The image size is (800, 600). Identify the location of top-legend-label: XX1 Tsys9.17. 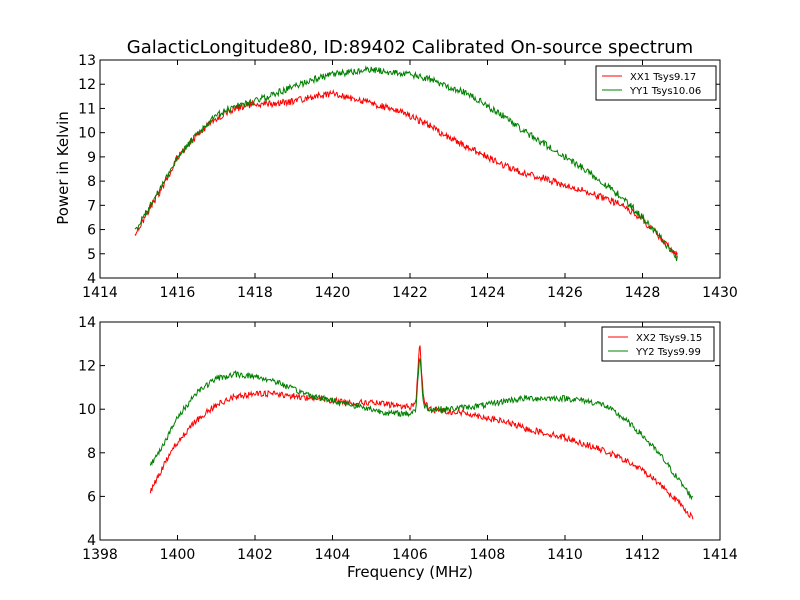
(663, 77).